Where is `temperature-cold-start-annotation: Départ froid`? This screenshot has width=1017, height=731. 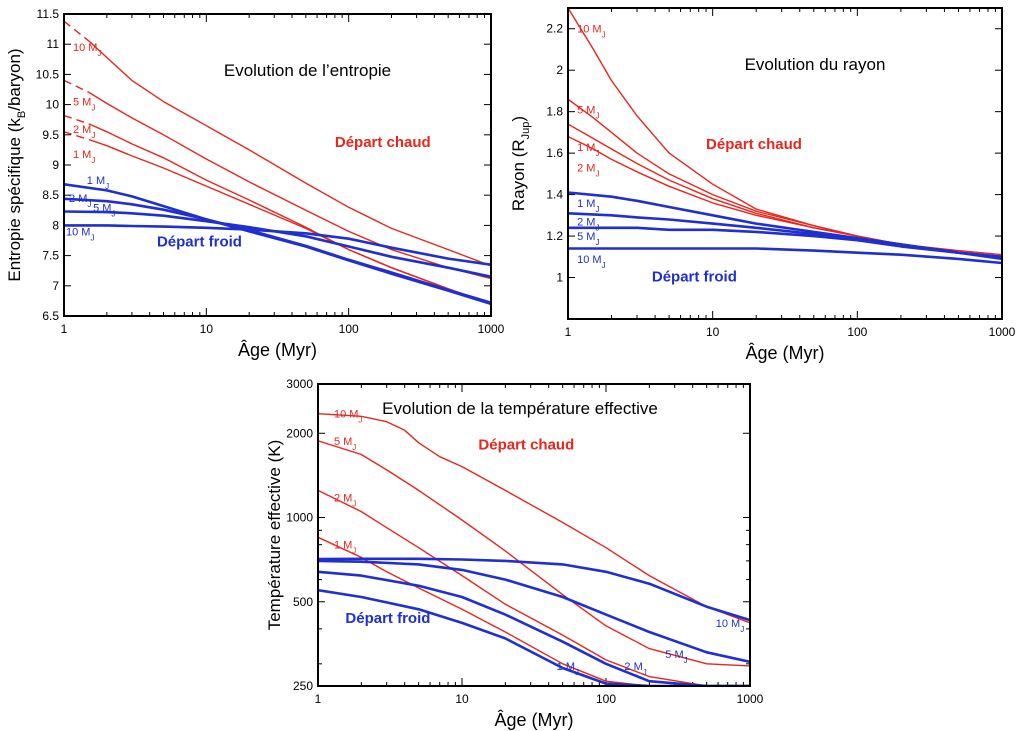 temperature-cold-start-annotation: Départ froid is located at coordinates (387, 618).